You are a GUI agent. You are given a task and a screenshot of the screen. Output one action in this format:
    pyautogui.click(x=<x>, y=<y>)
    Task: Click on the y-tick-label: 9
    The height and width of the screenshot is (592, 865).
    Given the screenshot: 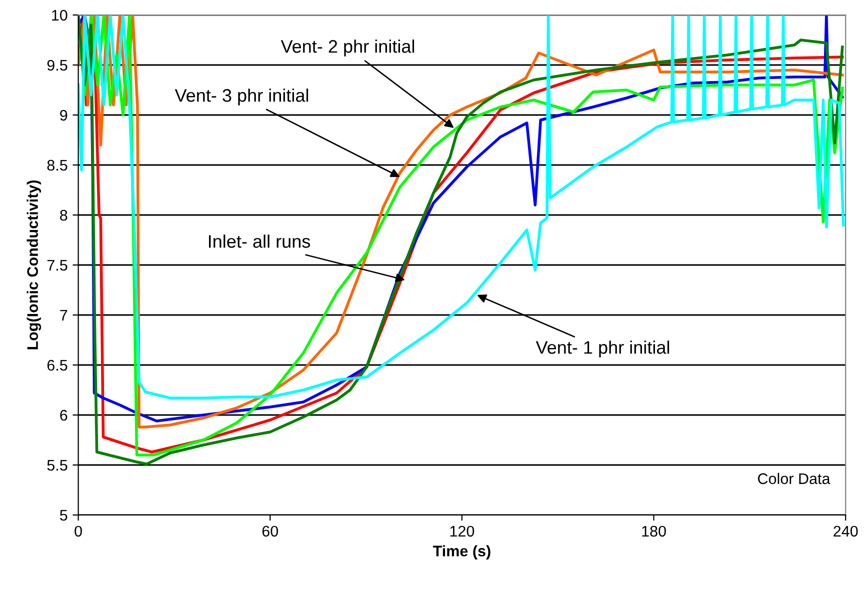 What is the action you would take?
    pyautogui.click(x=64, y=115)
    